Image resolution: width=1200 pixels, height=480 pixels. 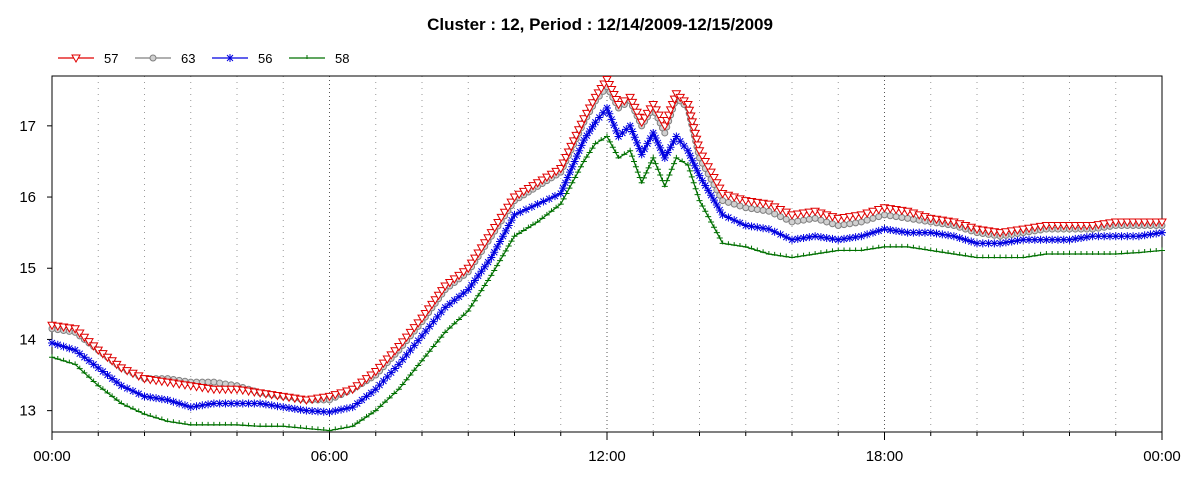 What do you see at coordinates (319, 58) in the screenshot?
I see `legend-item-58: 58` at bounding box center [319, 58].